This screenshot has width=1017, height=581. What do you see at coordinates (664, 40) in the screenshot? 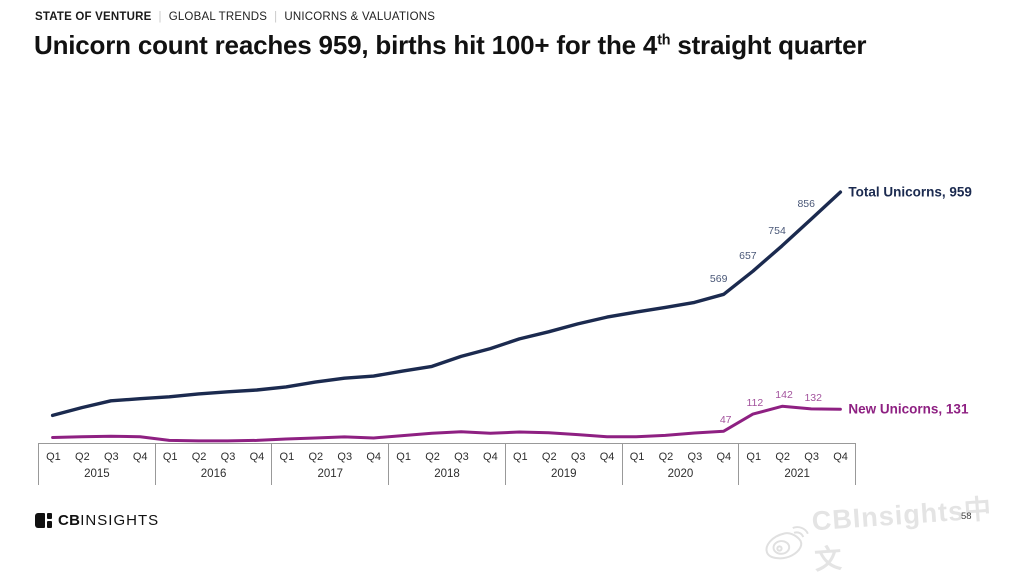
I see `page-title-superscript: th` at bounding box center [664, 40].